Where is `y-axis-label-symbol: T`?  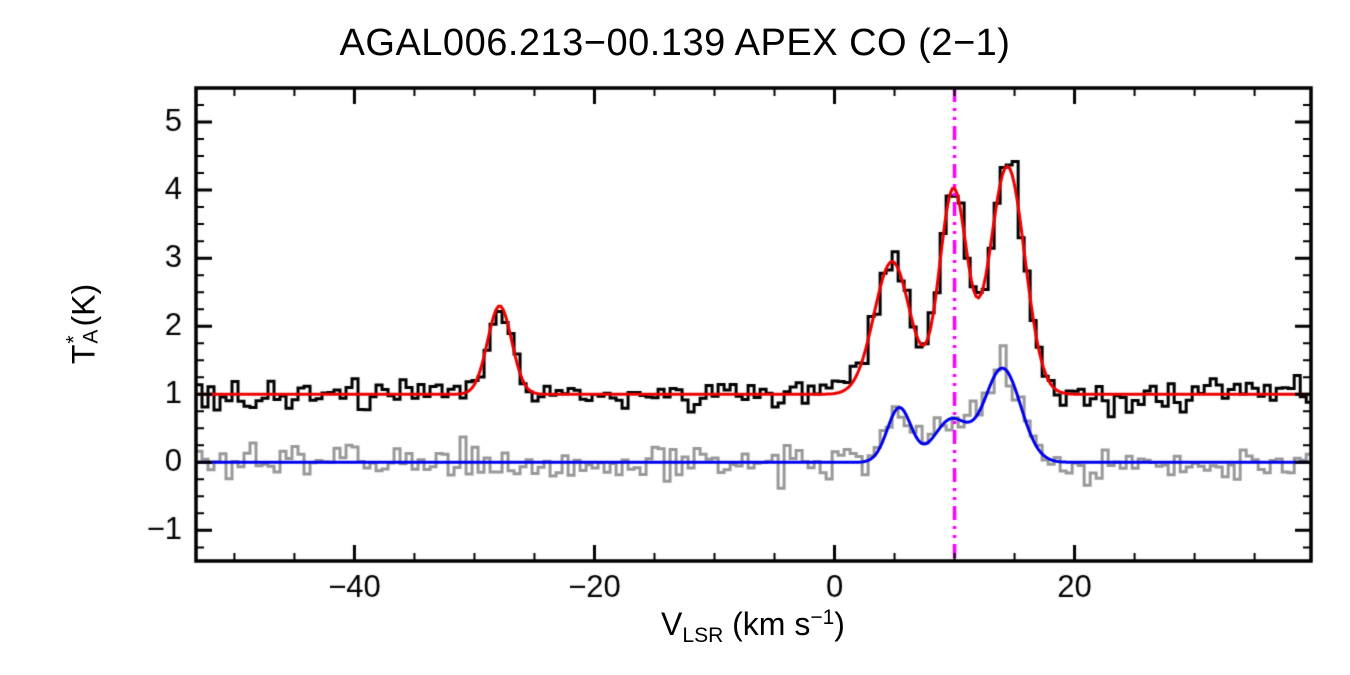
y-axis-label-symbol: T is located at coordinates (83, 354).